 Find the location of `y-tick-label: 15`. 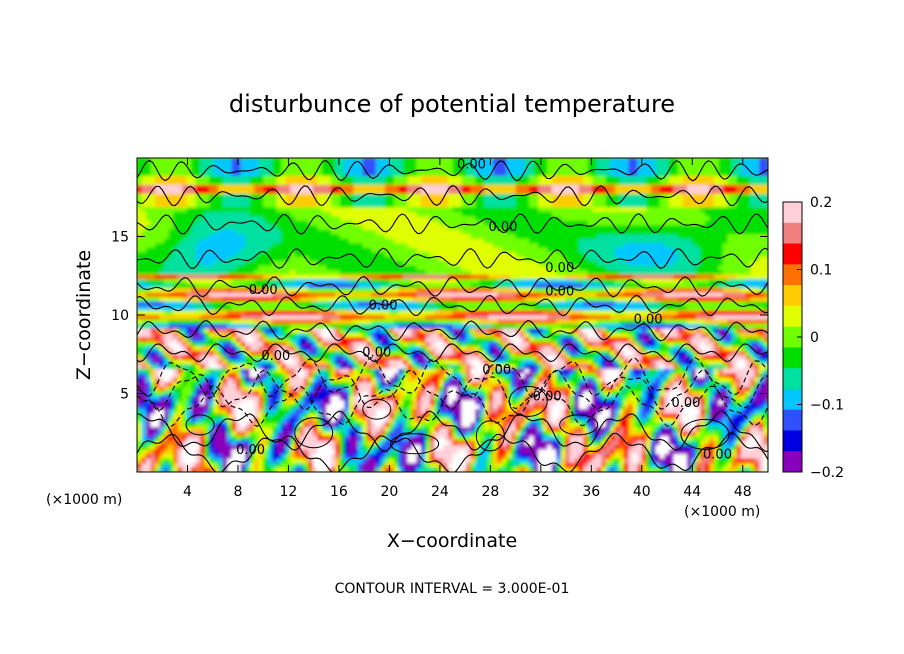

y-tick-label: 15 is located at coordinates (120, 238).